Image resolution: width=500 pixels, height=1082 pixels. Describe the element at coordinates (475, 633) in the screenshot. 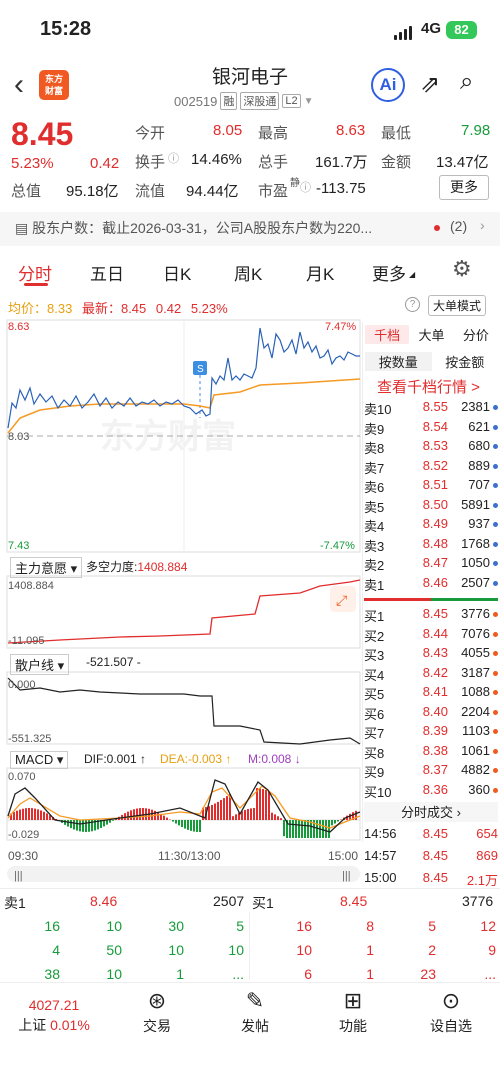

I see `level-volume: 7076` at that location.